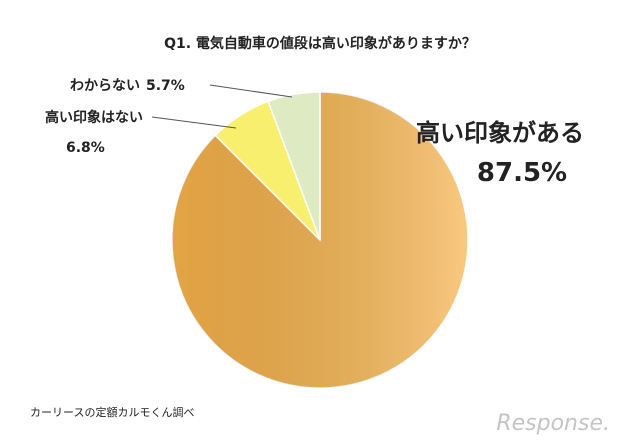  I want to click on category-label: 高い印象がある, so click(500, 133).